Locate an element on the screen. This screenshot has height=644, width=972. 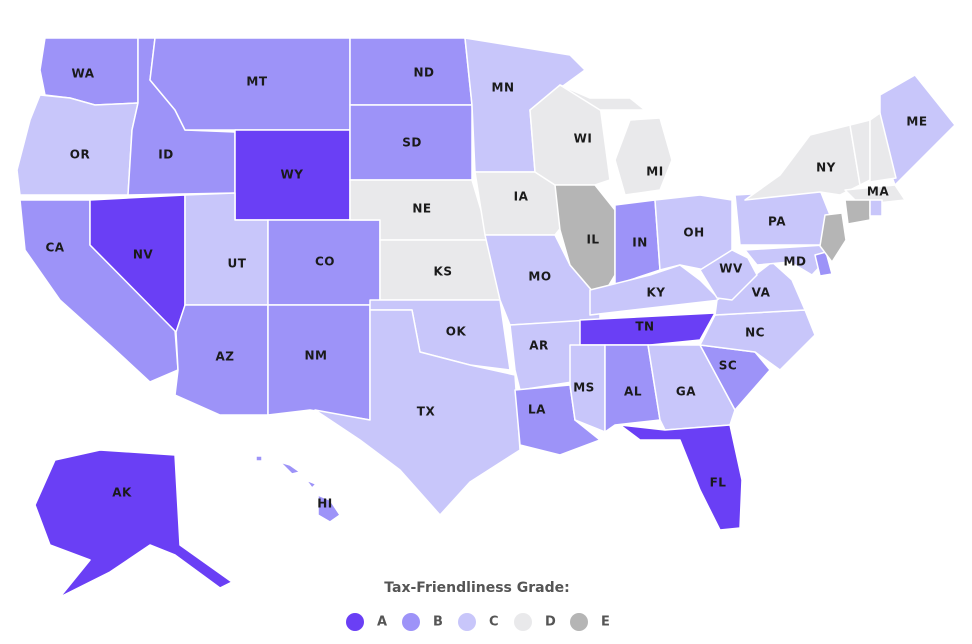
state-label: ME is located at coordinates (916, 122).